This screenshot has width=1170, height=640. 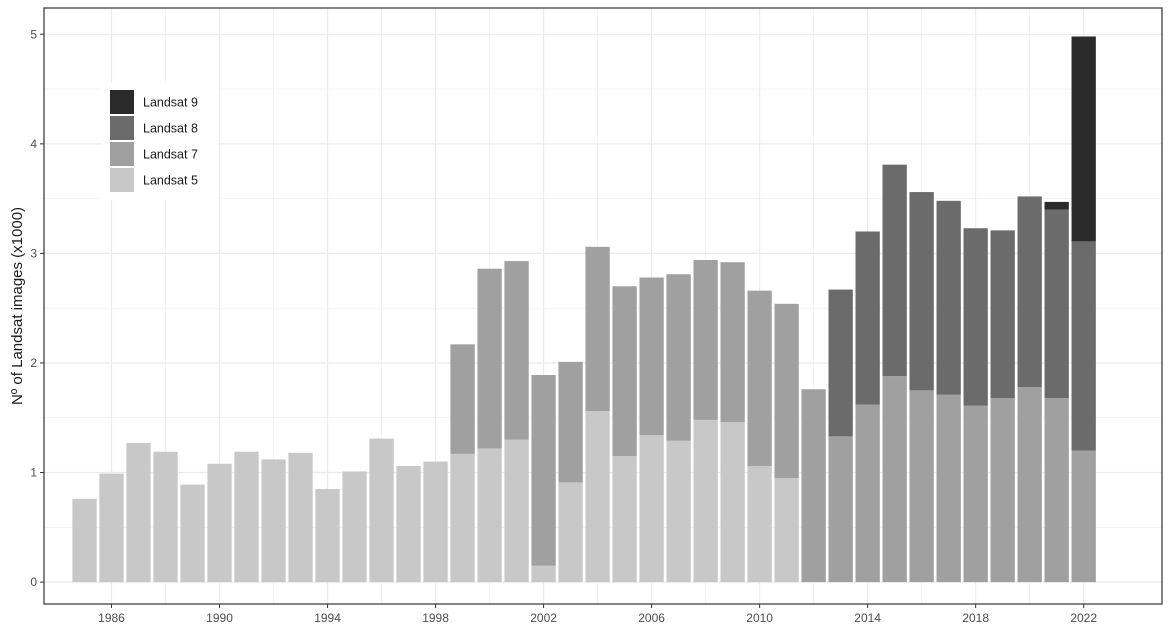 What do you see at coordinates (732, 502) in the screenshot?
I see `bar-landsat-5-2009` at bounding box center [732, 502].